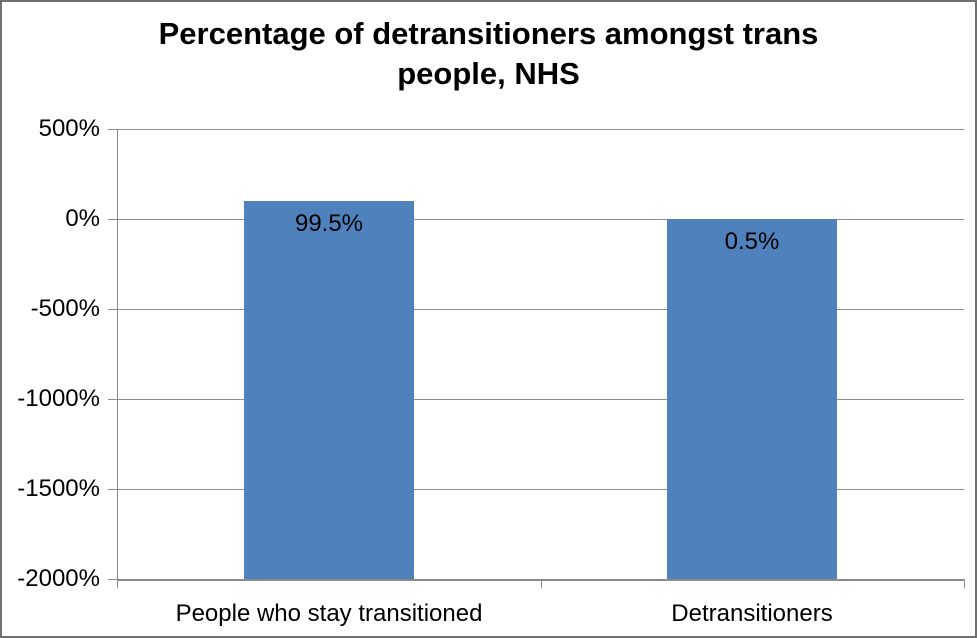 This screenshot has height=638, width=977. What do you see at coordinates (117, 354) in the screenshot?
I see `y-axis-line` at bounding box center [117, 354].